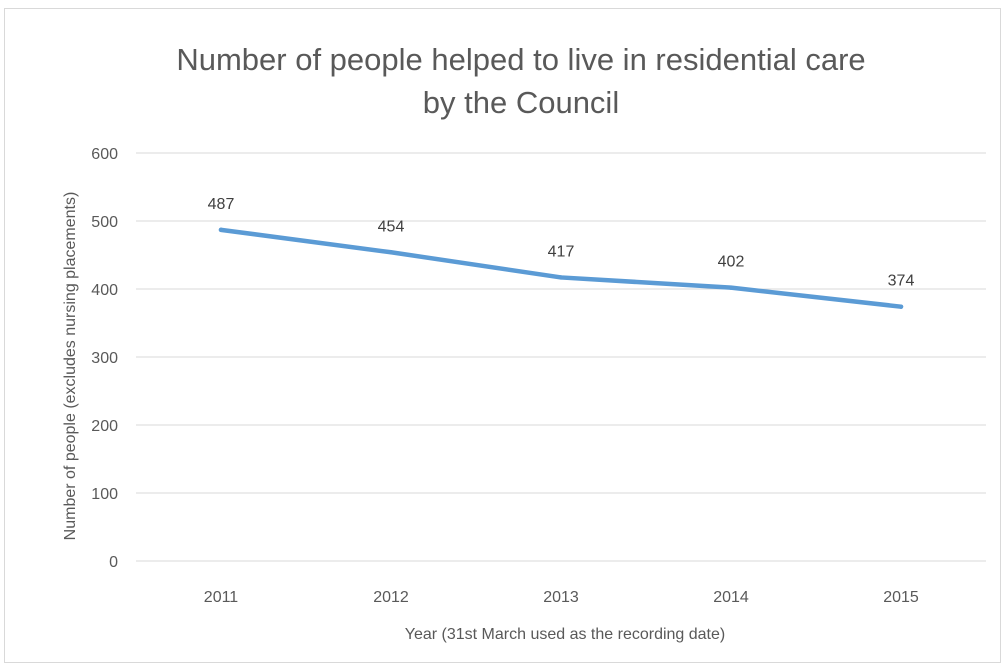  Describe the element at coordinates (113, 562) in the screenshot. I see `y-tick-label: 0` at that location.